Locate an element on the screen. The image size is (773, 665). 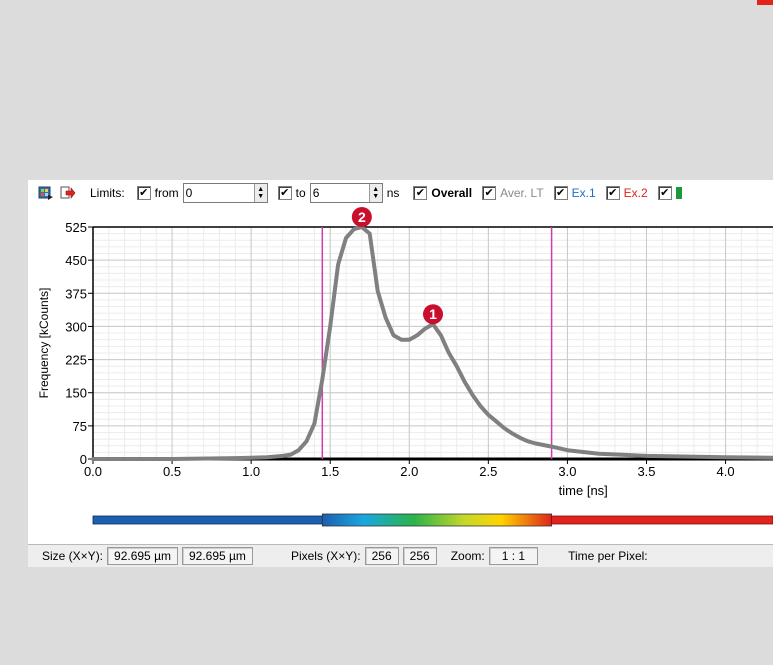
pixels-label: Pixels (X×Y): is located at coordinates (325, 556).